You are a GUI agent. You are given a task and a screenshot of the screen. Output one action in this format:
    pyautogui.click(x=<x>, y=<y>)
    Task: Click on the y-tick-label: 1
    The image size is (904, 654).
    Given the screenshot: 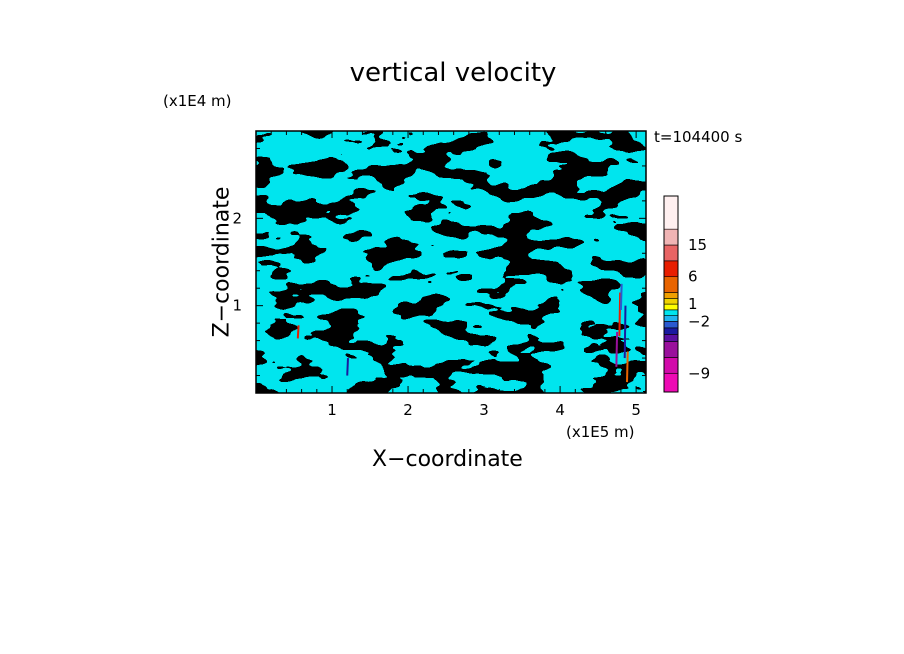 What is the action you would take?
    pyautogui.click(x=237, y=306)
    